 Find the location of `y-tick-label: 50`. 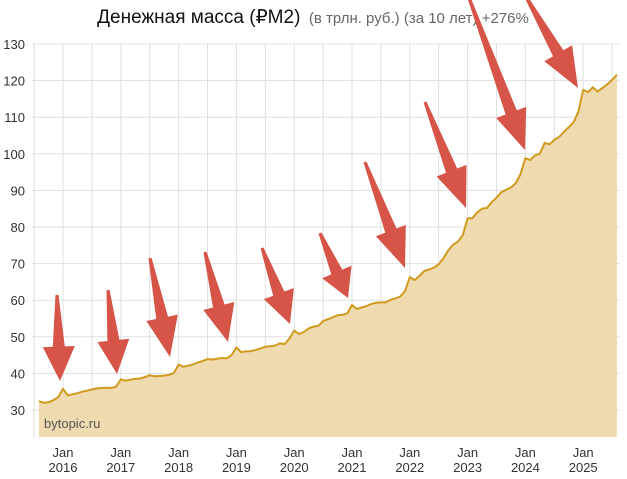

y-tick-label: 50 is located at coordinates (18, 337).